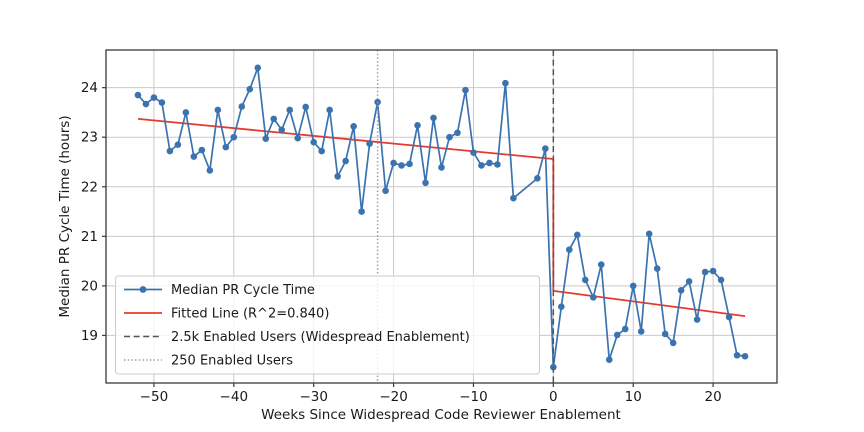 Image resolution: width=864 pixels, height=432 pixels. I want to click on legend-sample-marker-icon, so click(143, 289).